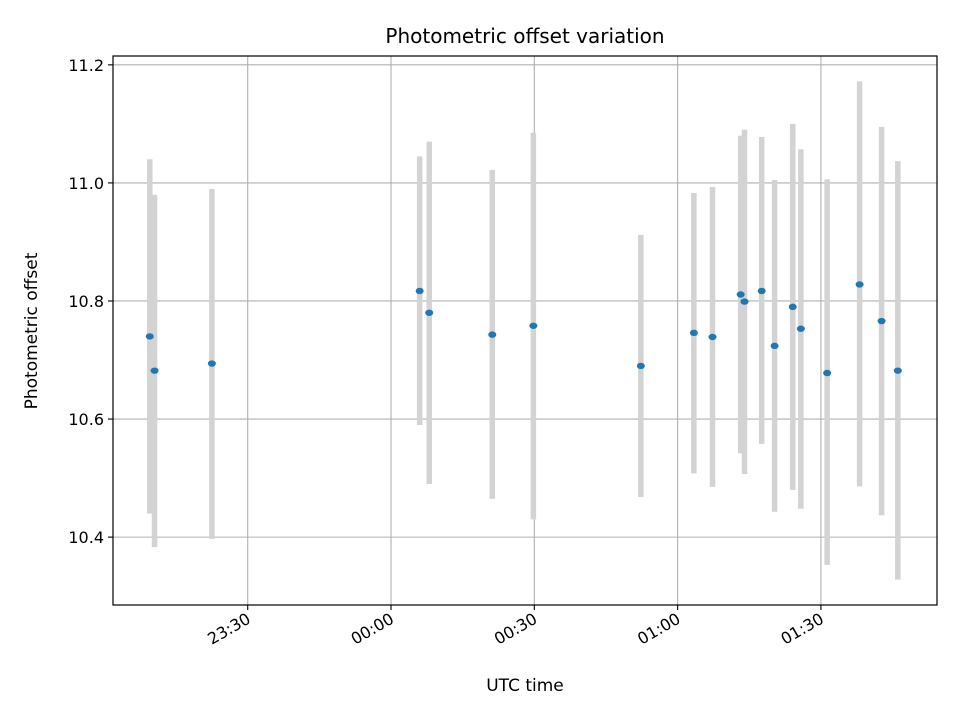  Describe the element at coordinates (525, 686) in the screenshot. I see `x-axis-title: UTC time` at that location.